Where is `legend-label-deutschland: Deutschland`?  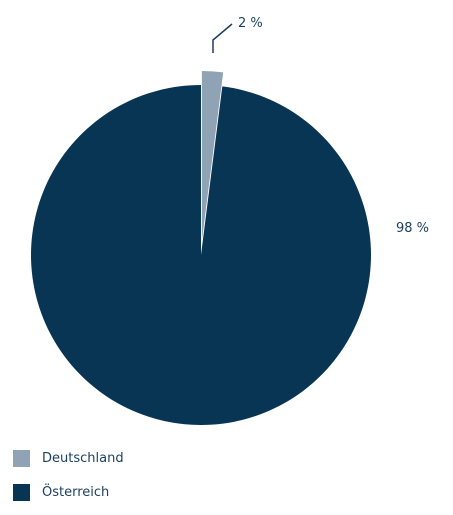 legend-label-deutschland: Deutschland is located at coordinates (83, 458).